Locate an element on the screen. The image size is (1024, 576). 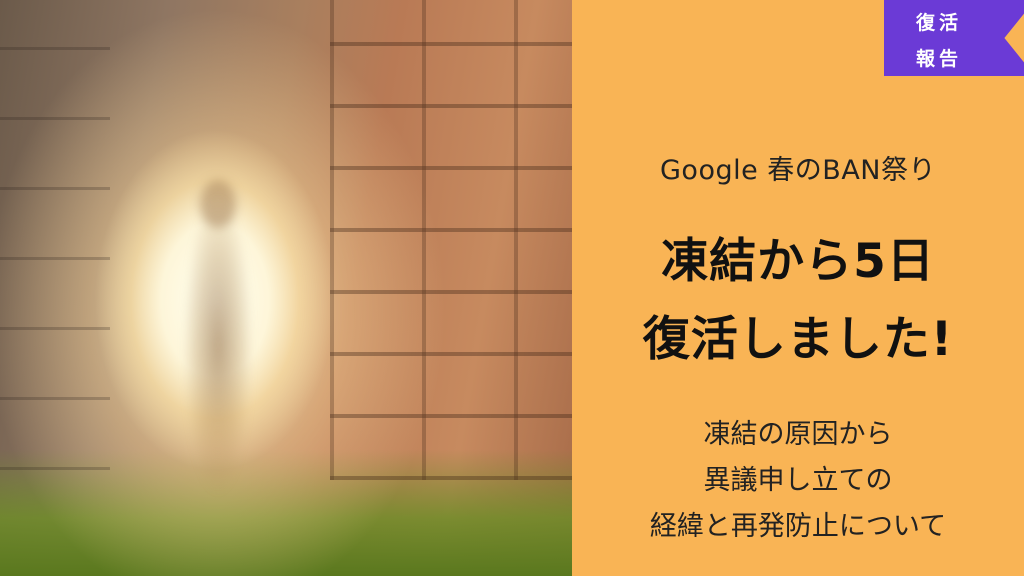
revival-report-badge is located at coordinates (954, 38).